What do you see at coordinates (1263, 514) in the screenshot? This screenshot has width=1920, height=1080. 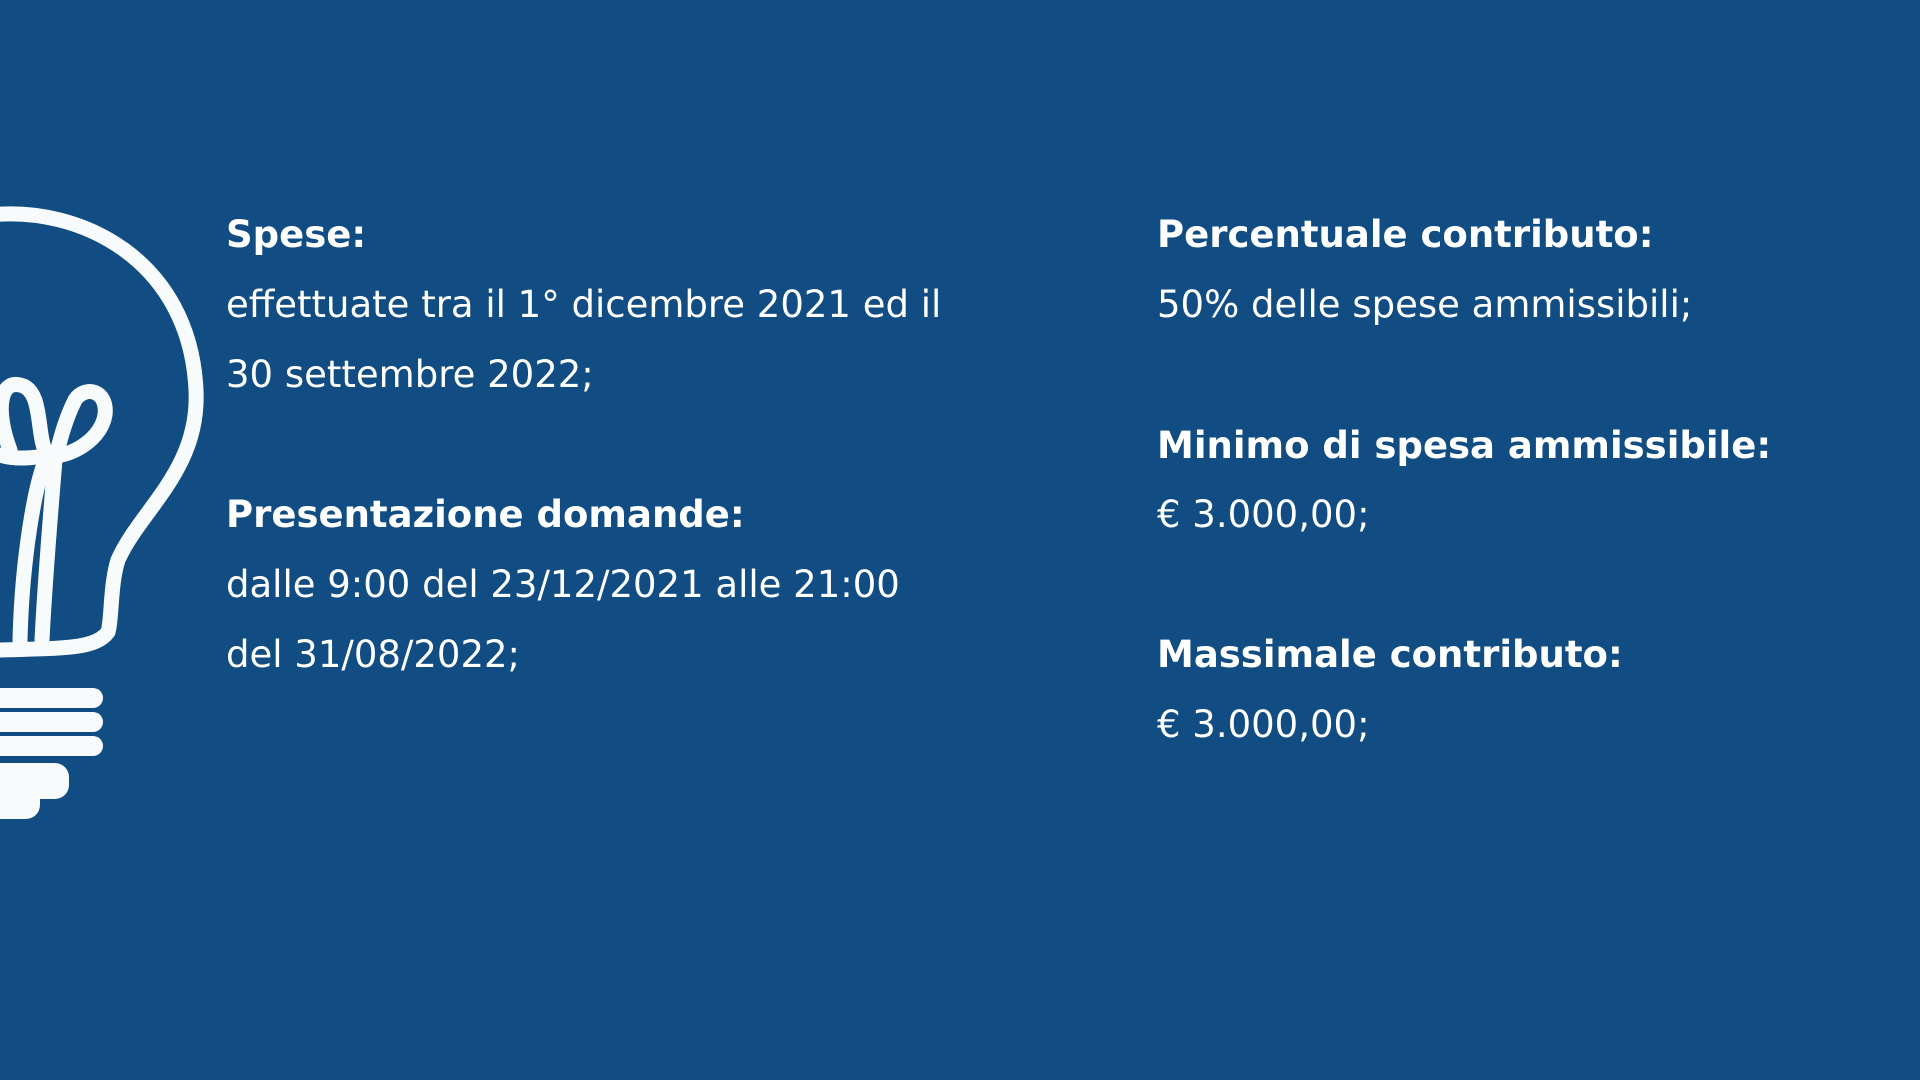 I see `minimo-value: € 3.000,00;` at bounding box center [1263, 514].